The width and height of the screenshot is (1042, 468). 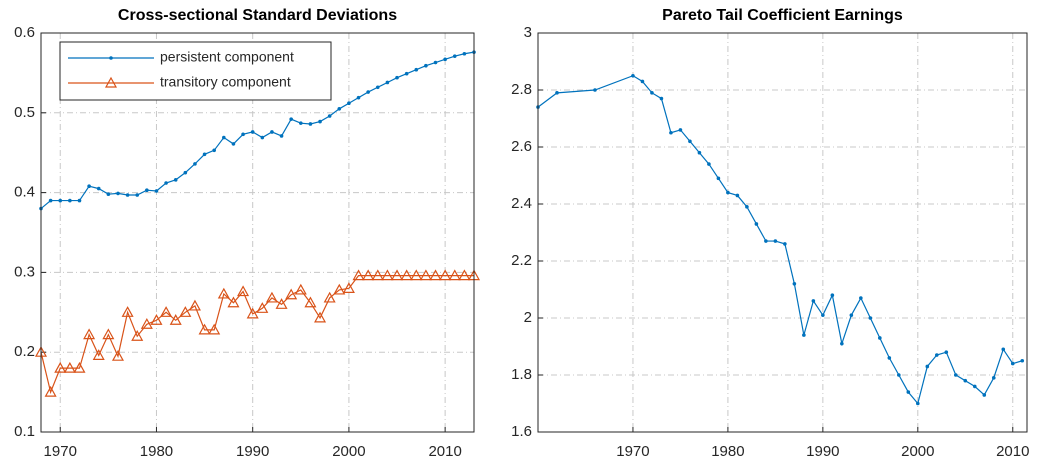 I want to click on y-tick-label: 1.8, so click(x=521, y=374).